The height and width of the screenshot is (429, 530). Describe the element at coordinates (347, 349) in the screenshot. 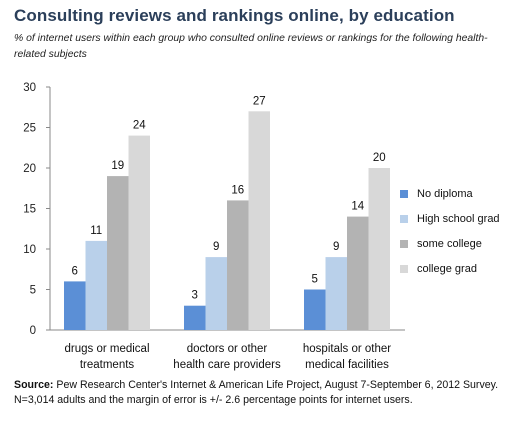

I see `x-tick-label: hospitals or other` at that location.